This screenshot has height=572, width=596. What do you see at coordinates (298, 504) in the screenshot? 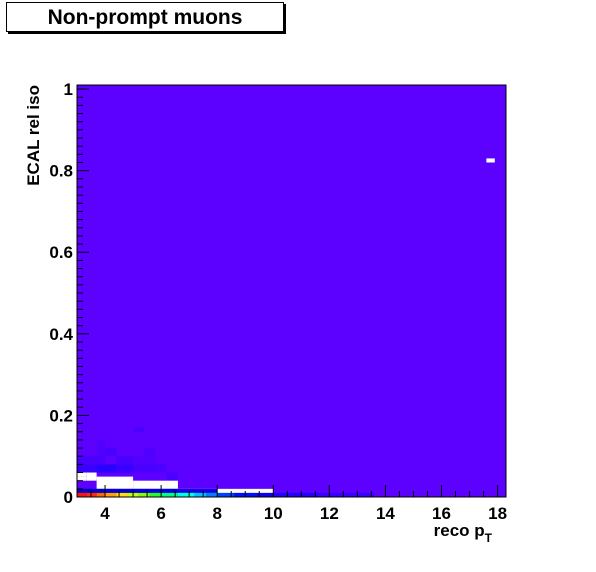
I see `x-axis-ticks: 4 6 8 10 12 14 16 18` at bounding box center [298, 504].